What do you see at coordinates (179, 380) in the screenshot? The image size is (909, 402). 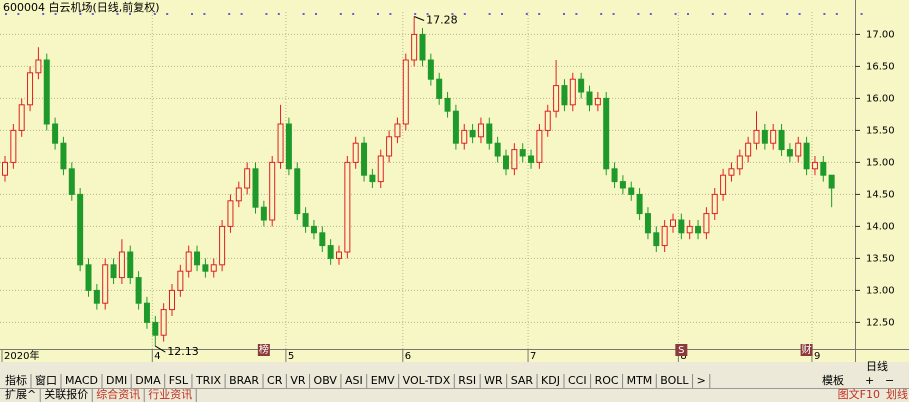 I see `toolbar-tab: FSL` at bounding box center [179, 380].